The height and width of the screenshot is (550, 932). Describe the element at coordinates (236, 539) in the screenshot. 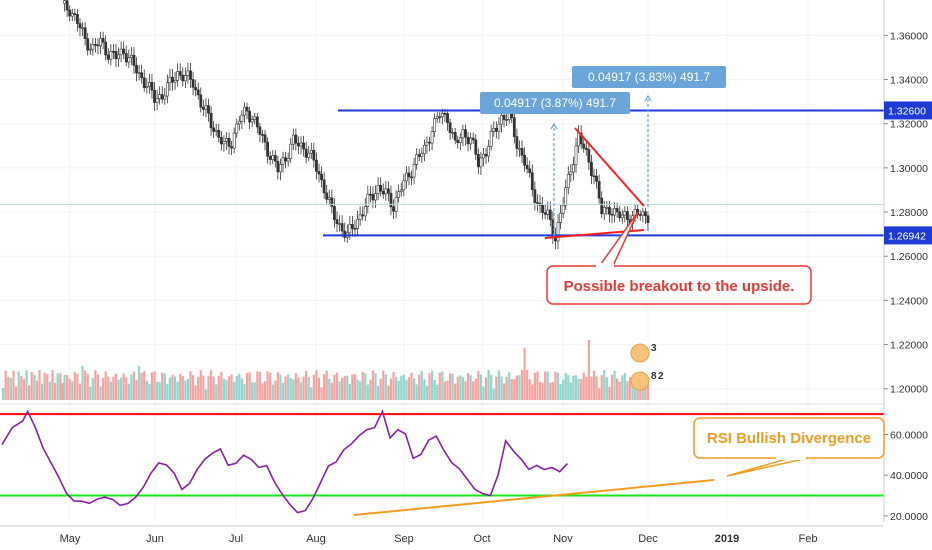

I see `time-tick-label: Jul` at that location.